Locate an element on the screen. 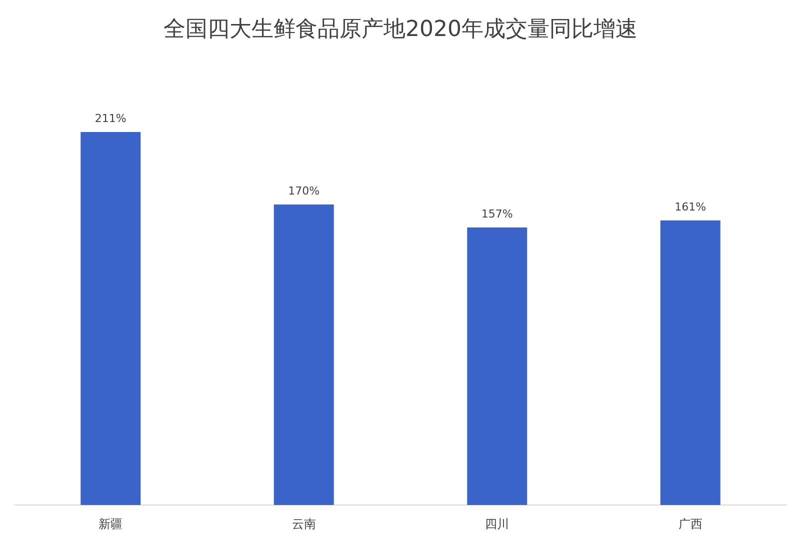 This screenshot has width=801, height=545. x-tick-label: 云南 is located at coordinates (304, 524).